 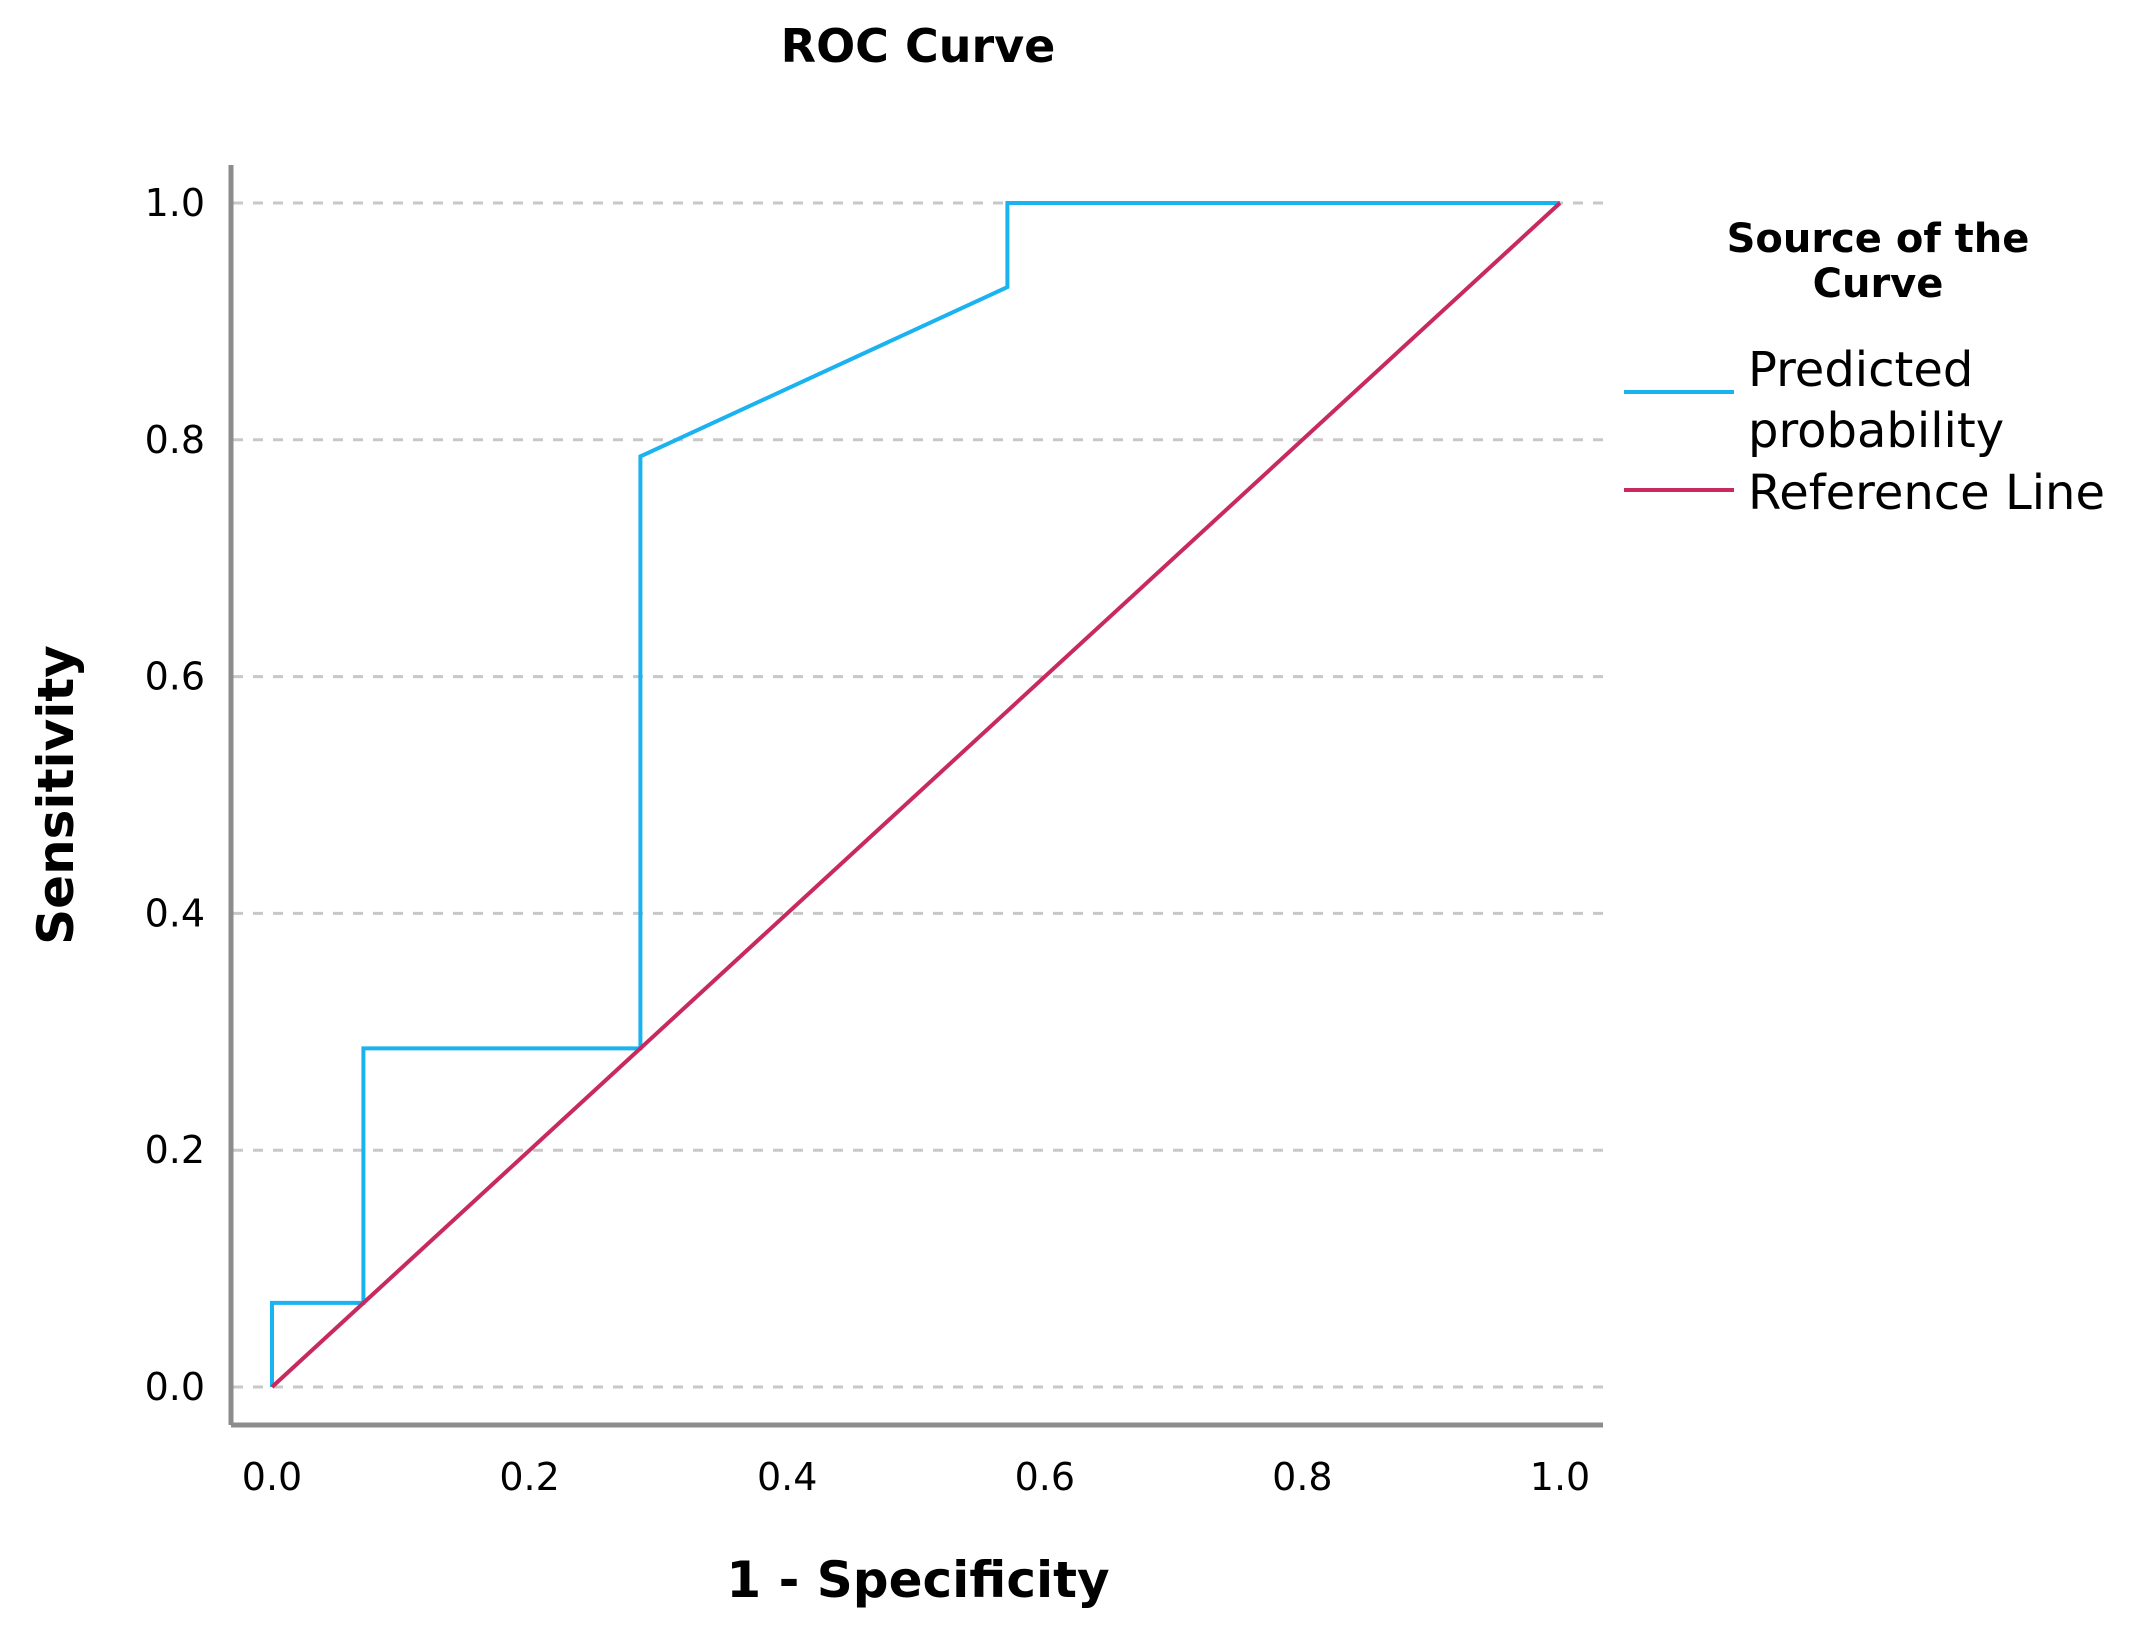 I want to click on x-tick-label-4: 0.8, so click(x=1302, y=1477).